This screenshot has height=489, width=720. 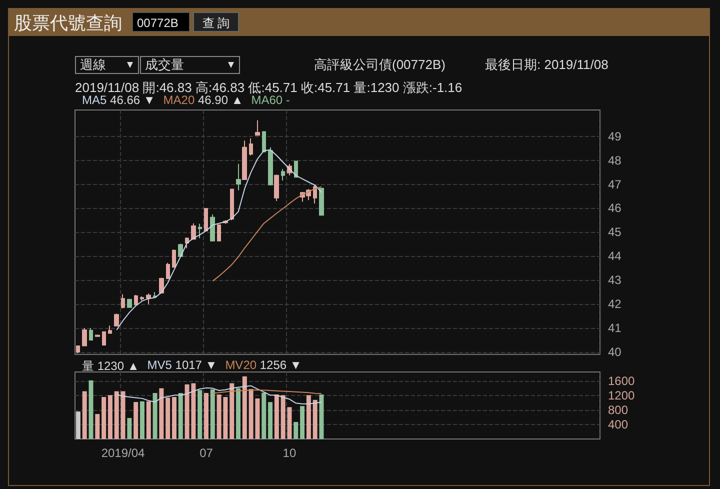 What do you see at coordinates (68, 23) in the screenshot?
I see `chart-title: 股票代號查詢` at bounding box center [68, 23].